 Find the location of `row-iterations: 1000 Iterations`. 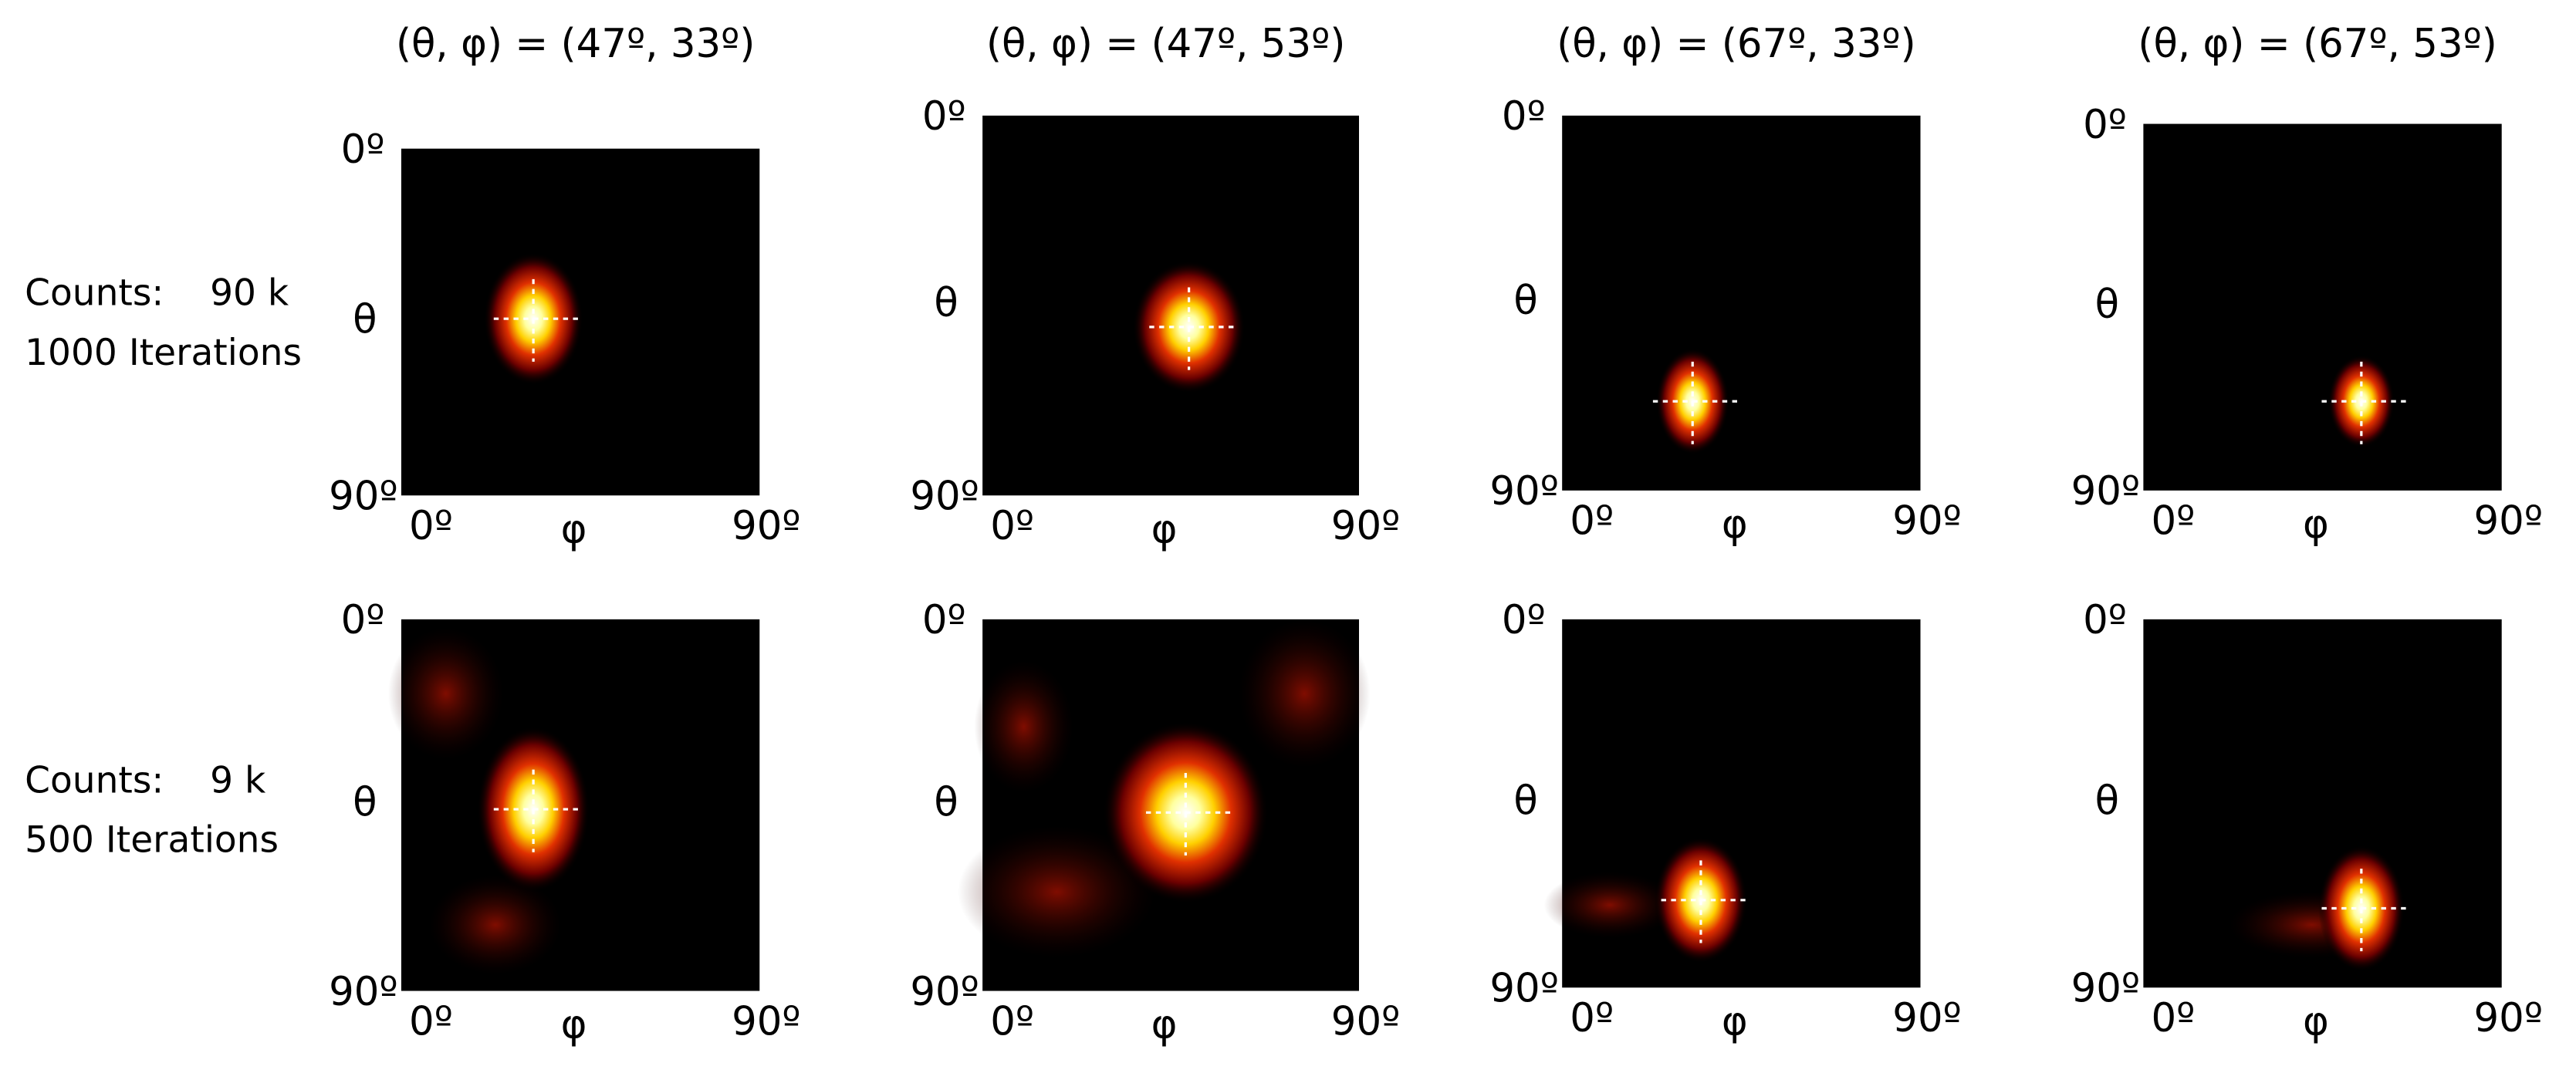

row-iterations: 1000 Iterations is located at coordinates (163, 353).